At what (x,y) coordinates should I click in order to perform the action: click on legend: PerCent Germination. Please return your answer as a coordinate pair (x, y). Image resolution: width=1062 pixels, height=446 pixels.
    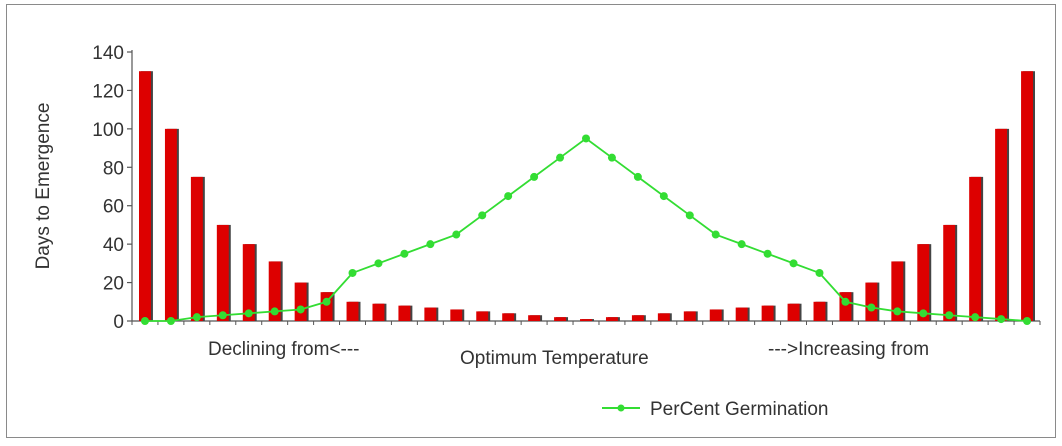
    Looking at the image, I should click on (715, 409).